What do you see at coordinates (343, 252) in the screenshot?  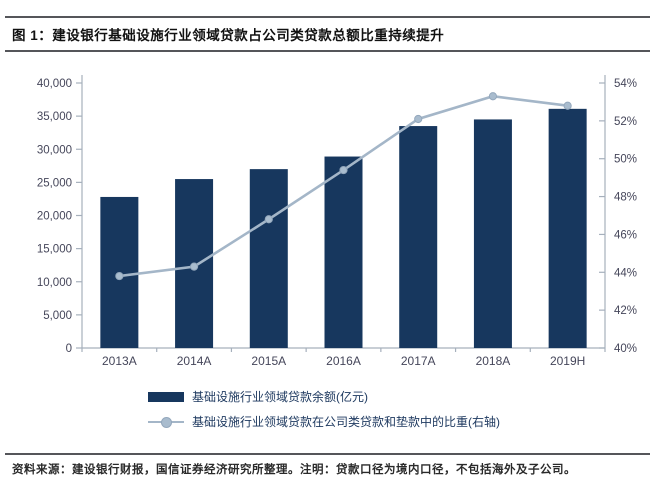 I see `bar-2016A` at bounding box center [343, 252].